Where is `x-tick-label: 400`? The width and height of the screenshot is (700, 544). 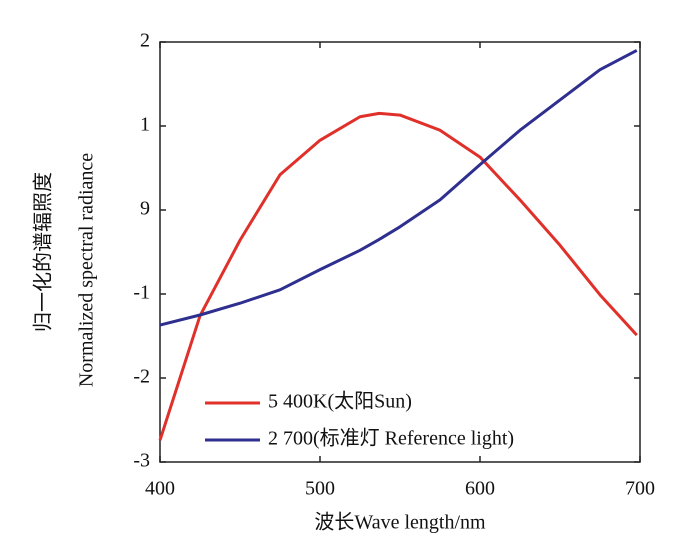 x-tick-label: 400 is located at coordinates (160, 489).